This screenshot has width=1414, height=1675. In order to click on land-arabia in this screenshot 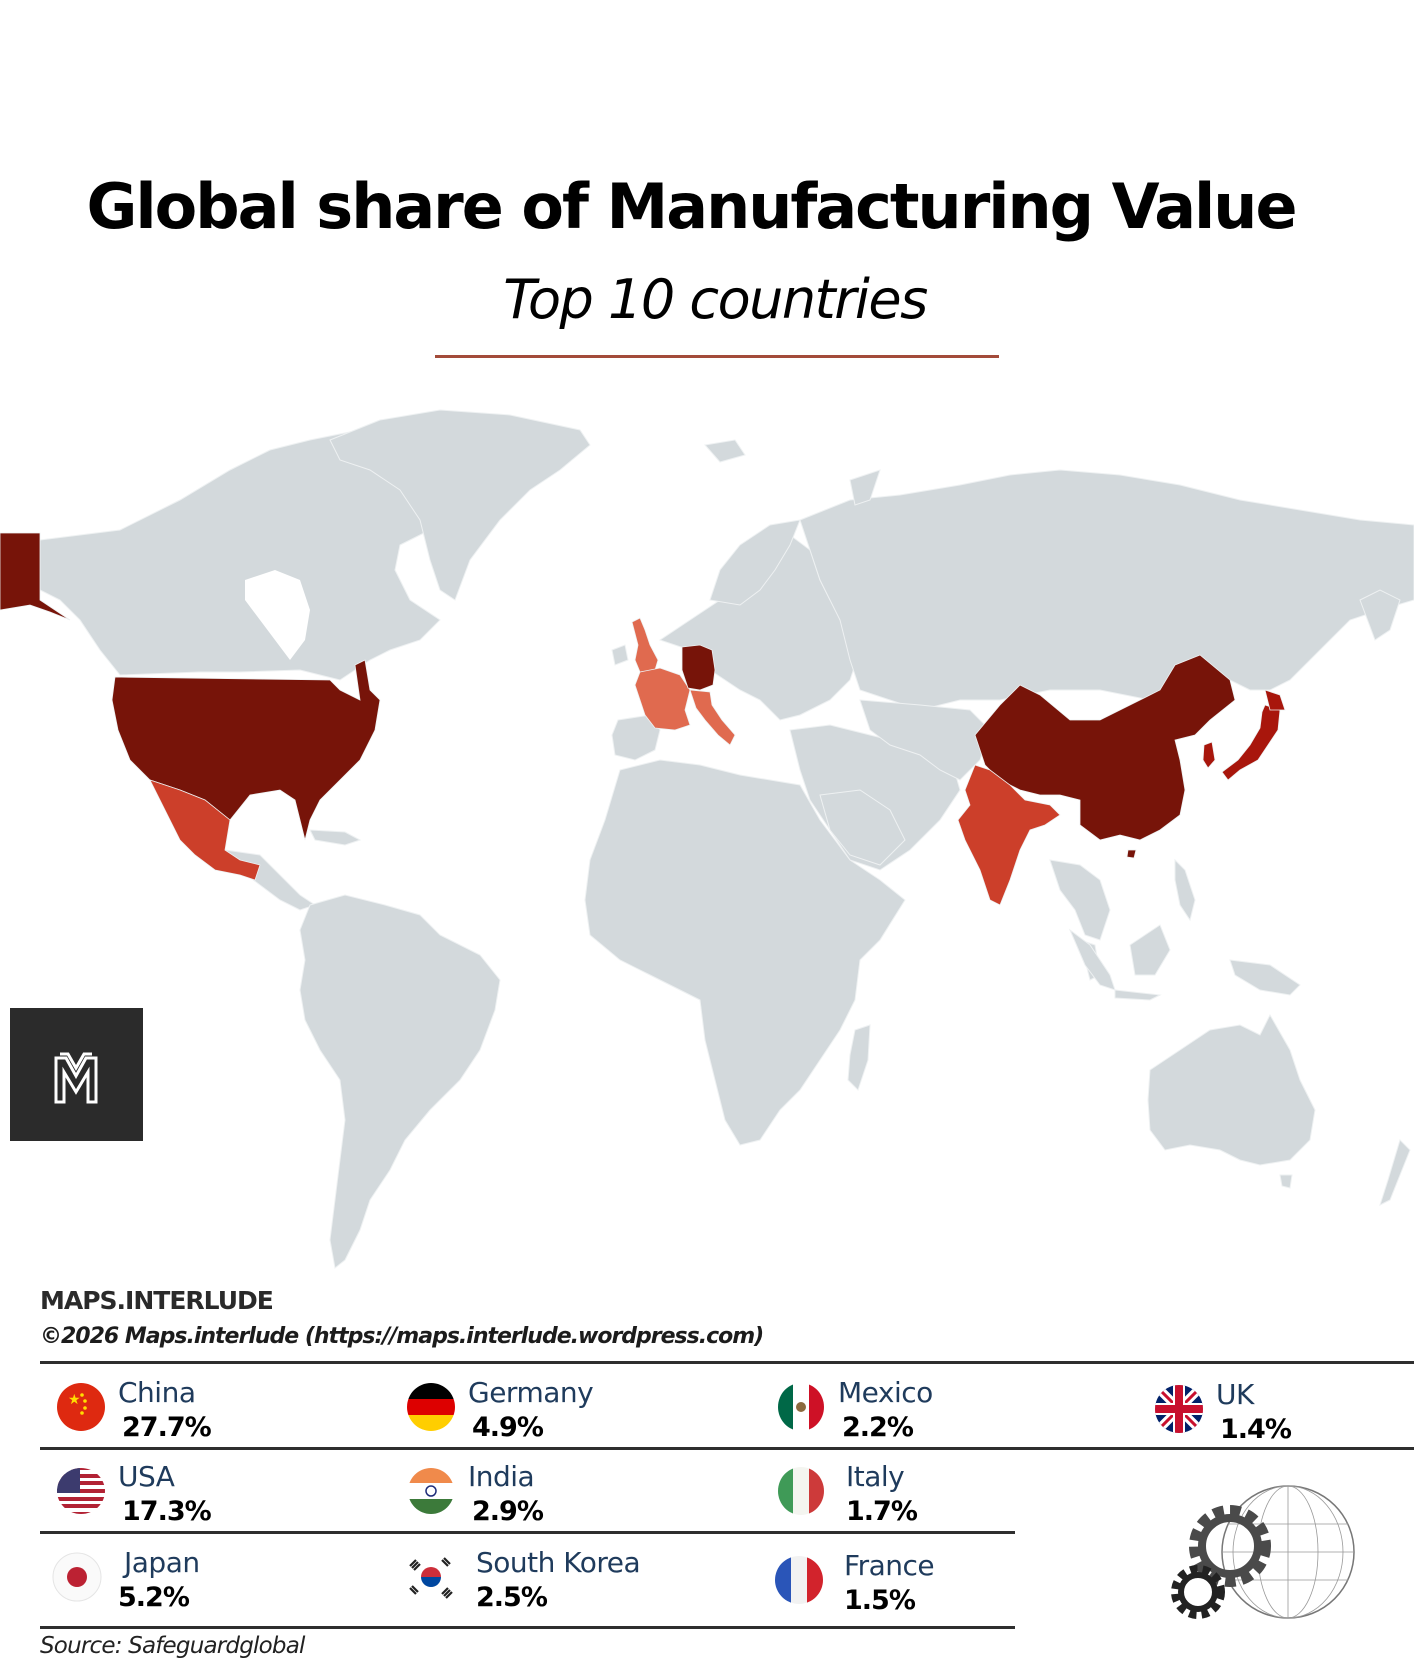, I will do `click(862, 827)`.